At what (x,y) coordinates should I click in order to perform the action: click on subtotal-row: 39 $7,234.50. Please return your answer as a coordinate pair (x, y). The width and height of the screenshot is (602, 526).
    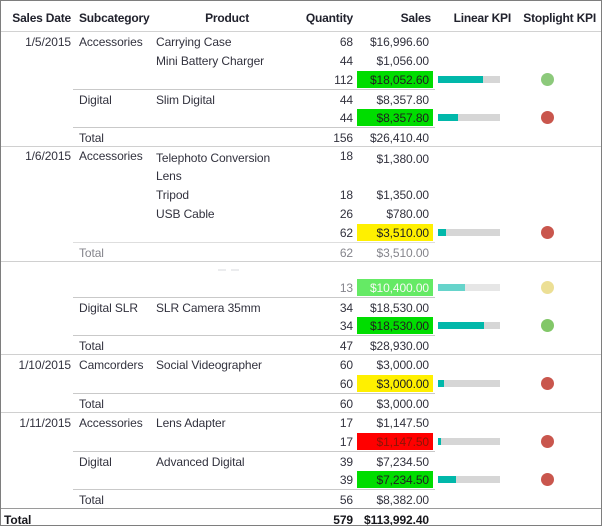
    Looking at the image, I should click on (301, 479).